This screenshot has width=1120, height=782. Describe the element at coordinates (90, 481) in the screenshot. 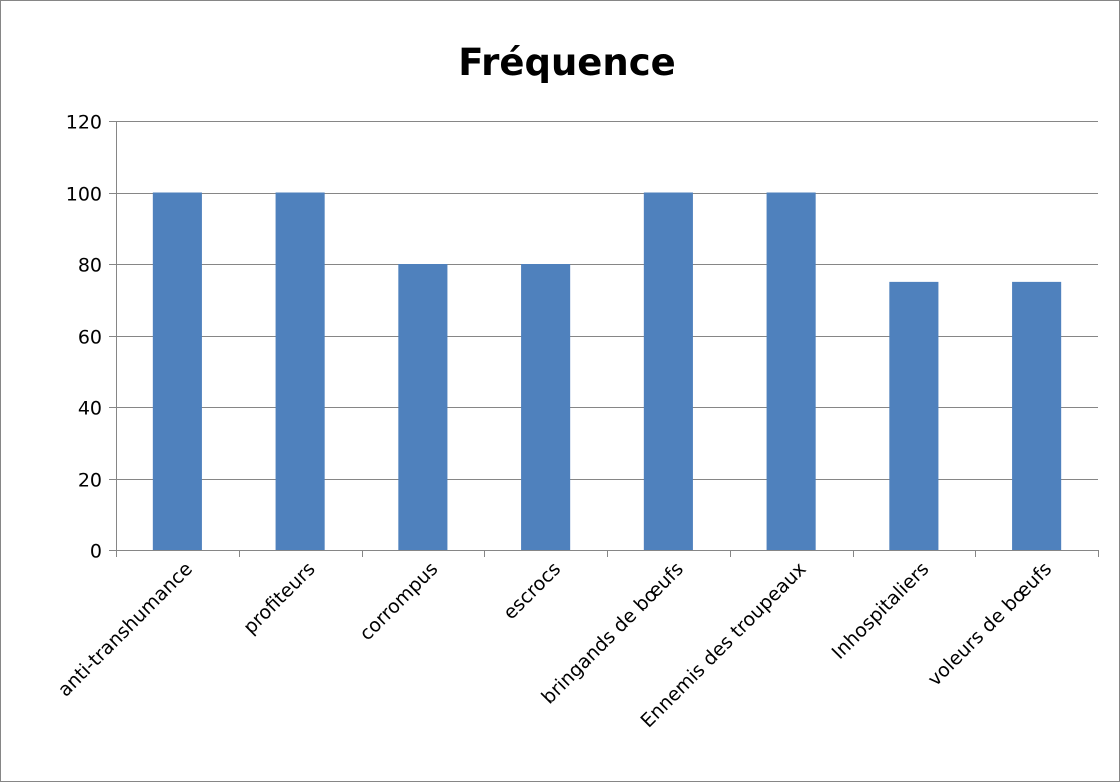

I see `y-tick-label: 20` at that location.